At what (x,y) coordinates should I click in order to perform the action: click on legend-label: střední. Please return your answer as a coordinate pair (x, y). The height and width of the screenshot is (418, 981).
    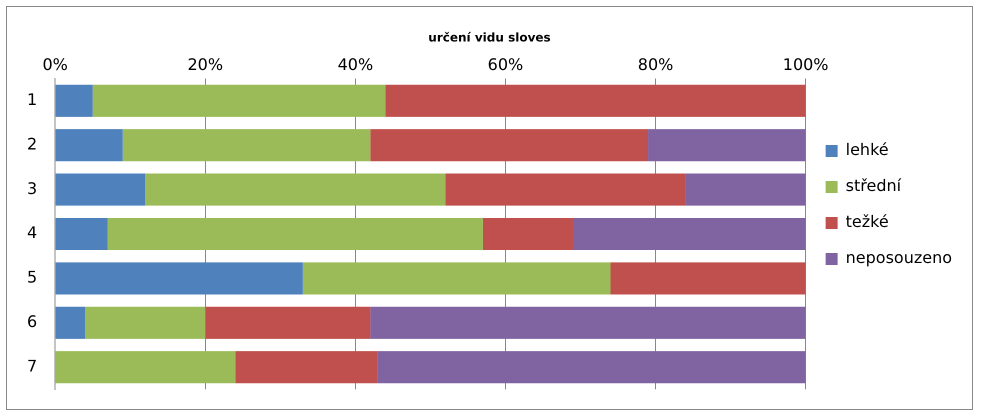
    Looking at the image, I should click on (874, 186).